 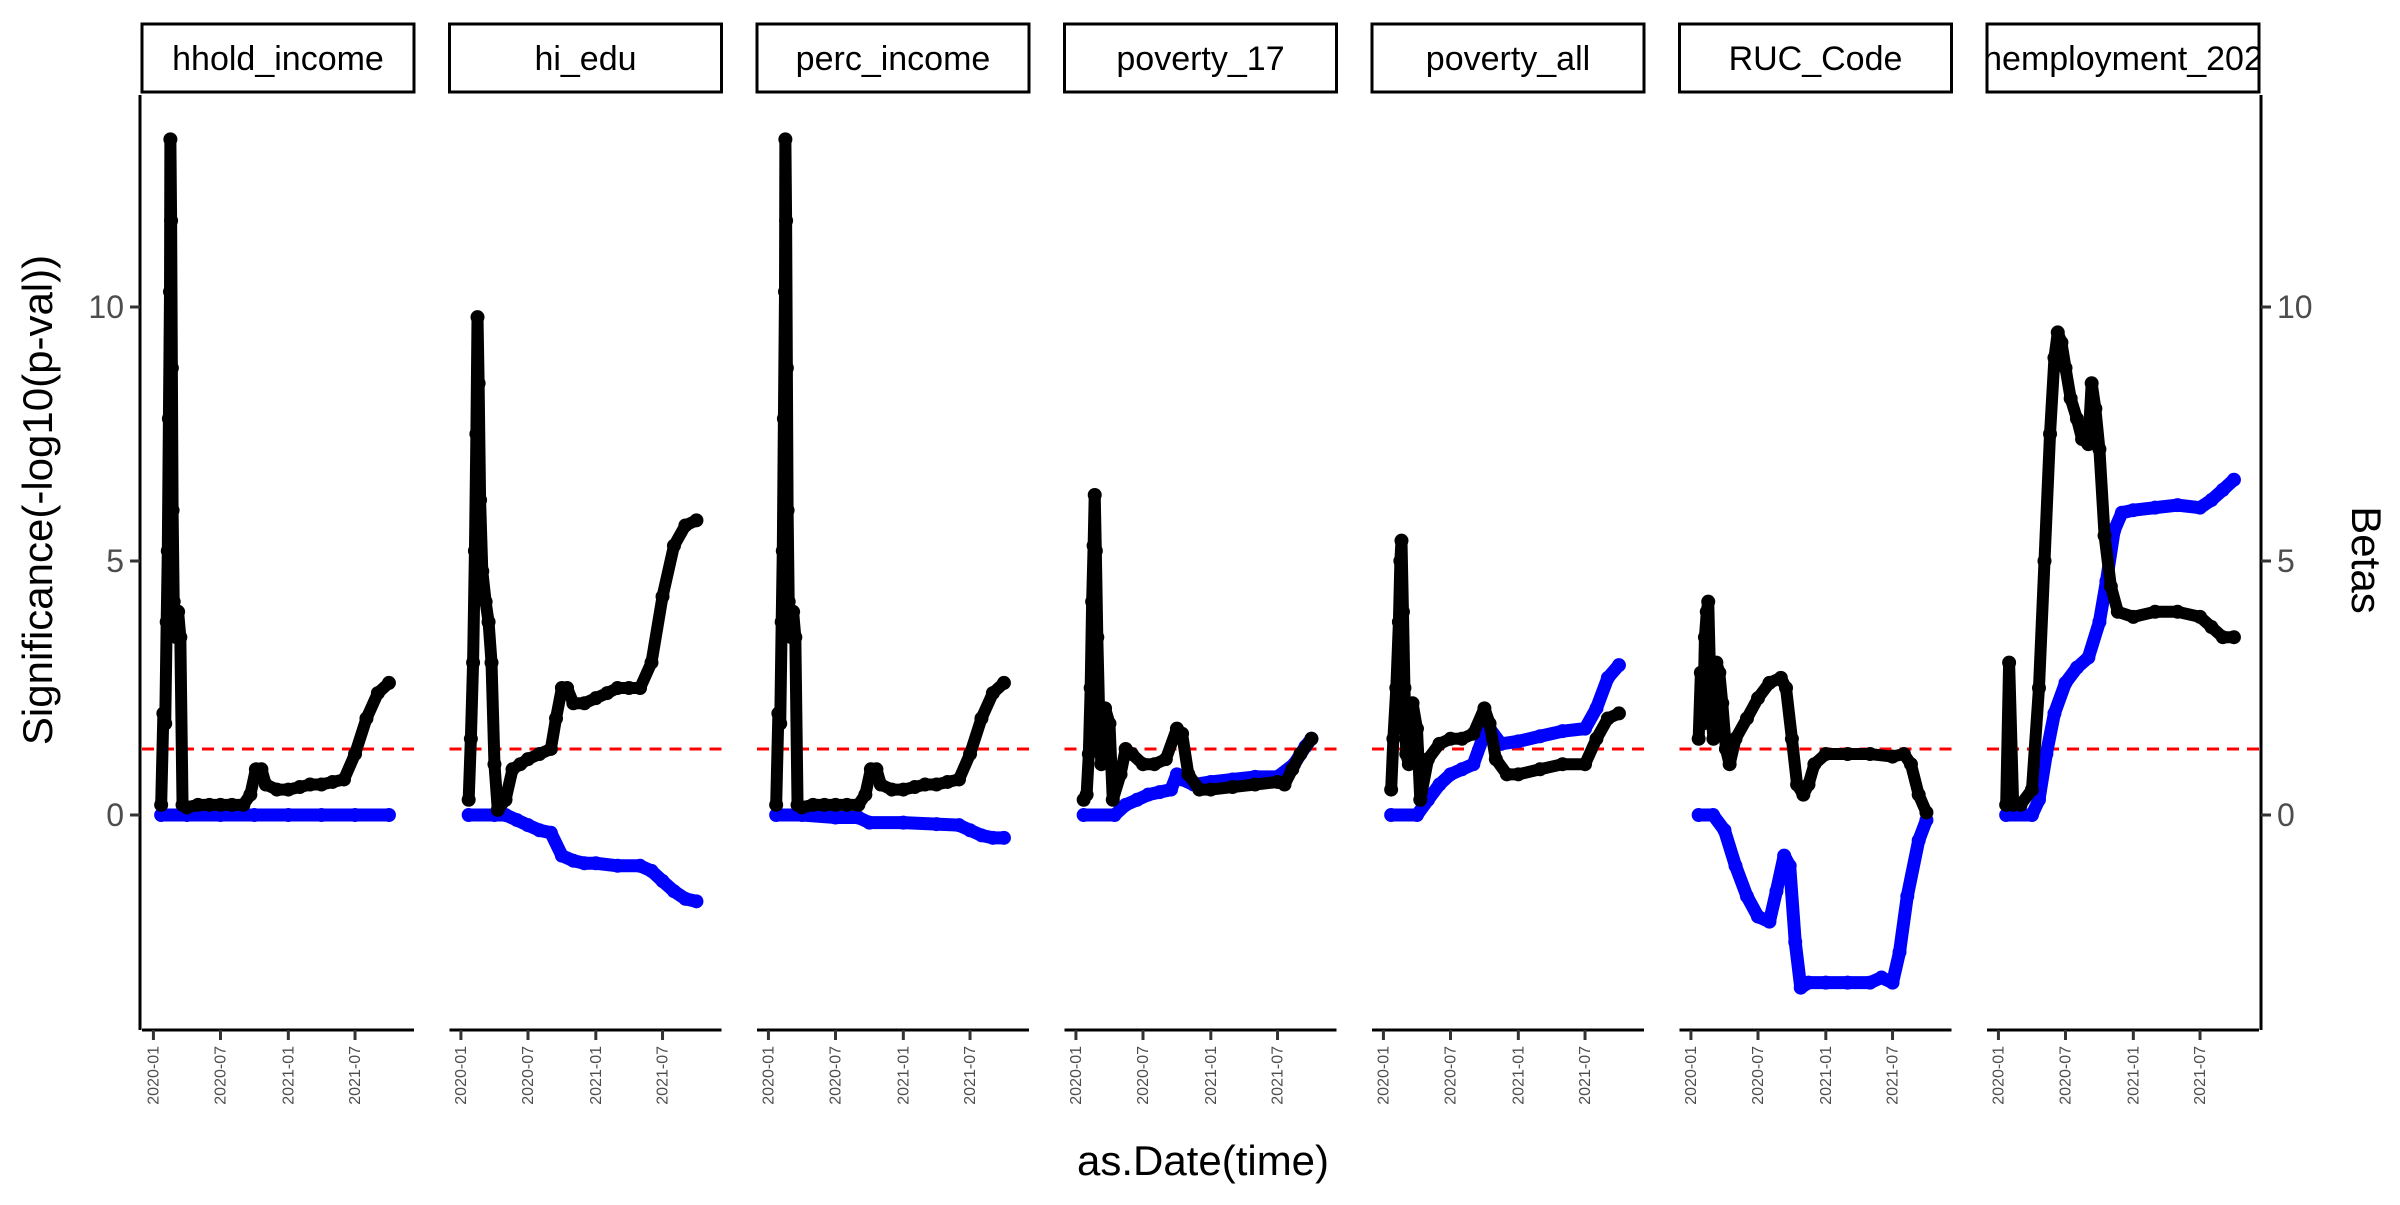 What do you see at coordinates (1383, 1075) in the screenshot?
I see `x-tick-label: 2020-01` at bounding box center [1383, 1075].